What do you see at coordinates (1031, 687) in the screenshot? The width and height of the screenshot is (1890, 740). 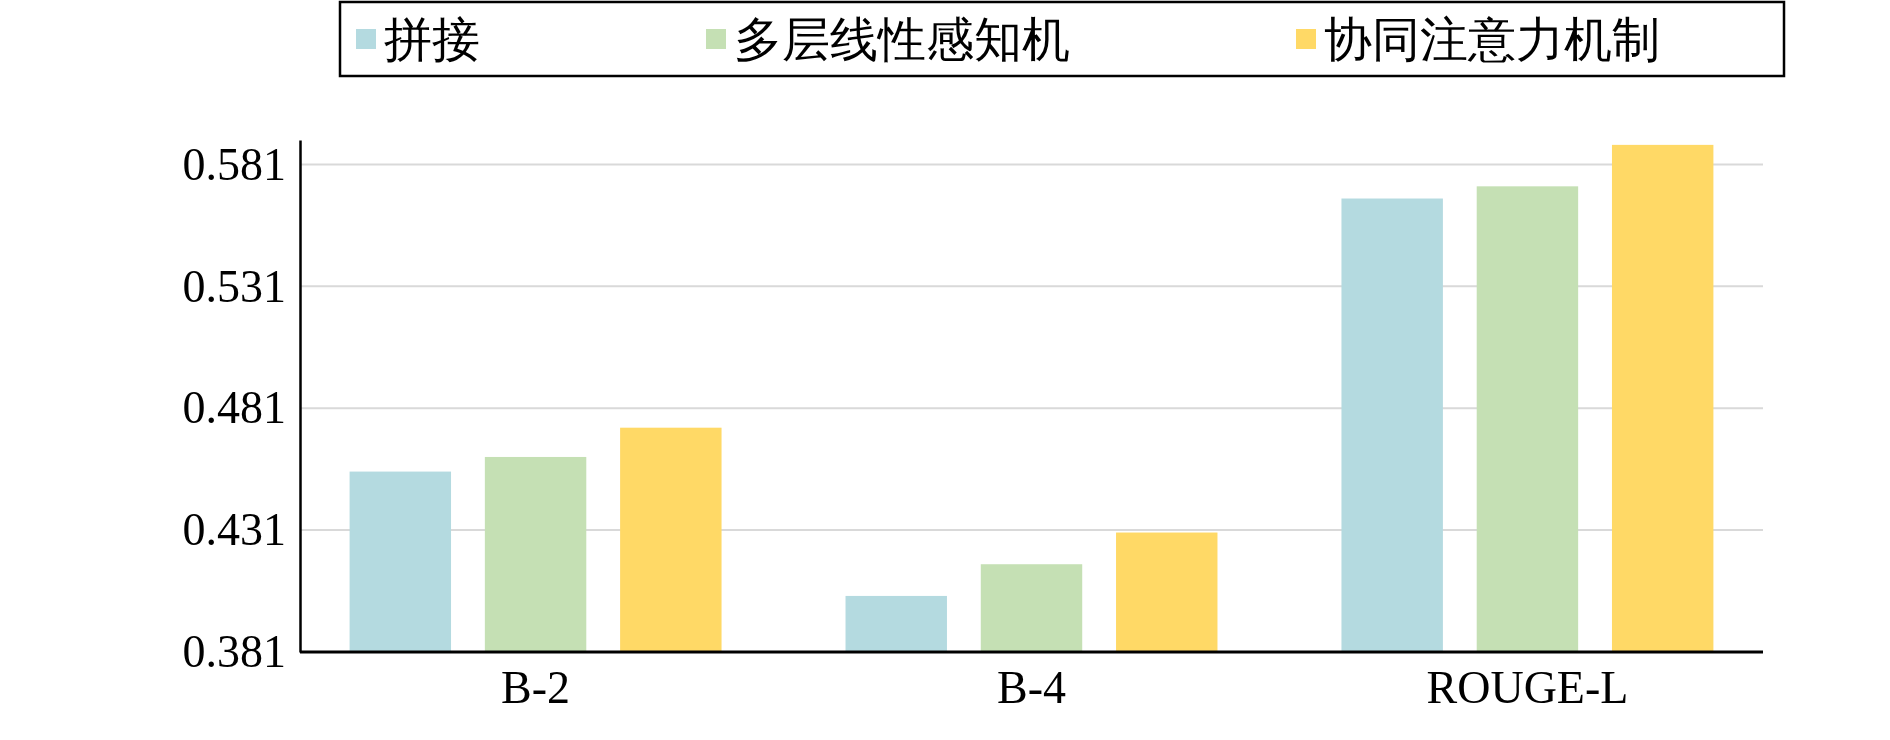 I see `x-tick-label: B-4` at bounding box center [1031, 687].